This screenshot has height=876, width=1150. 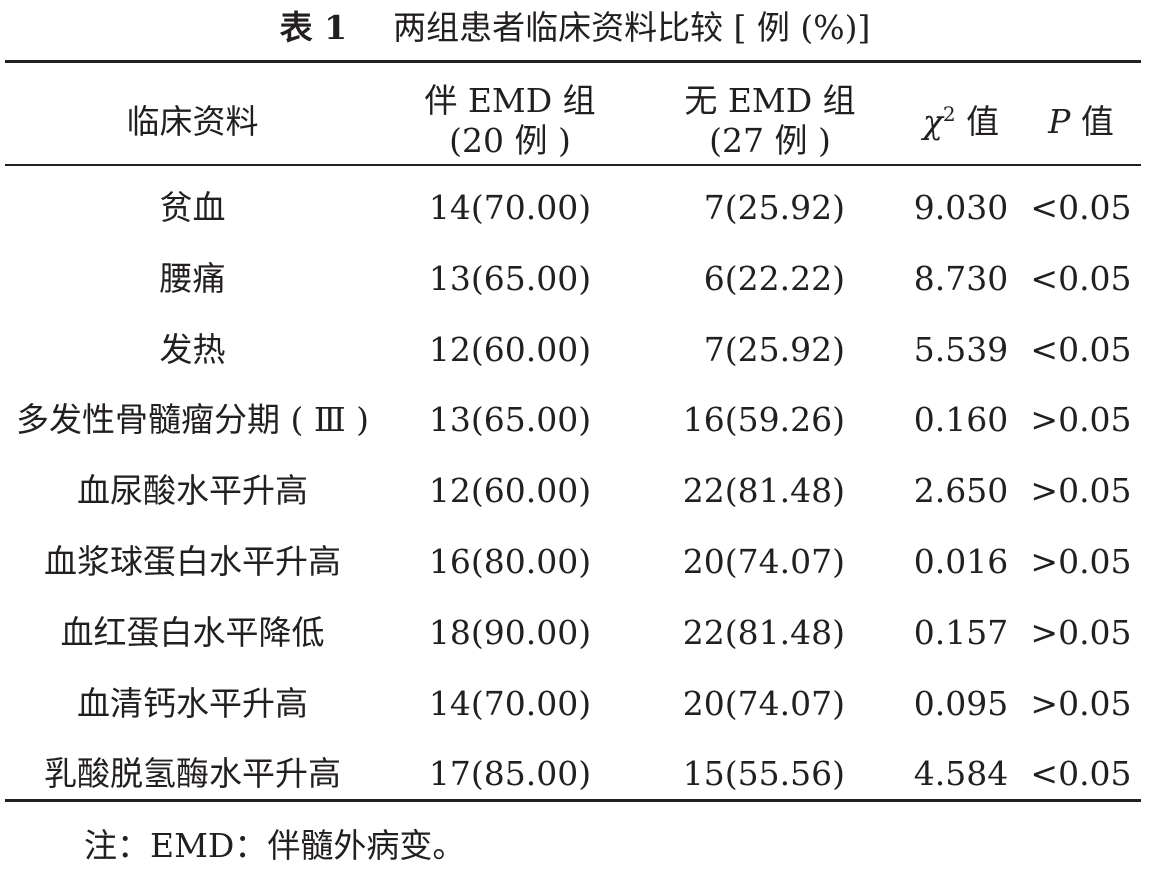 I want to click on row-chi-value: 0.016, so click(x=961, y=561).